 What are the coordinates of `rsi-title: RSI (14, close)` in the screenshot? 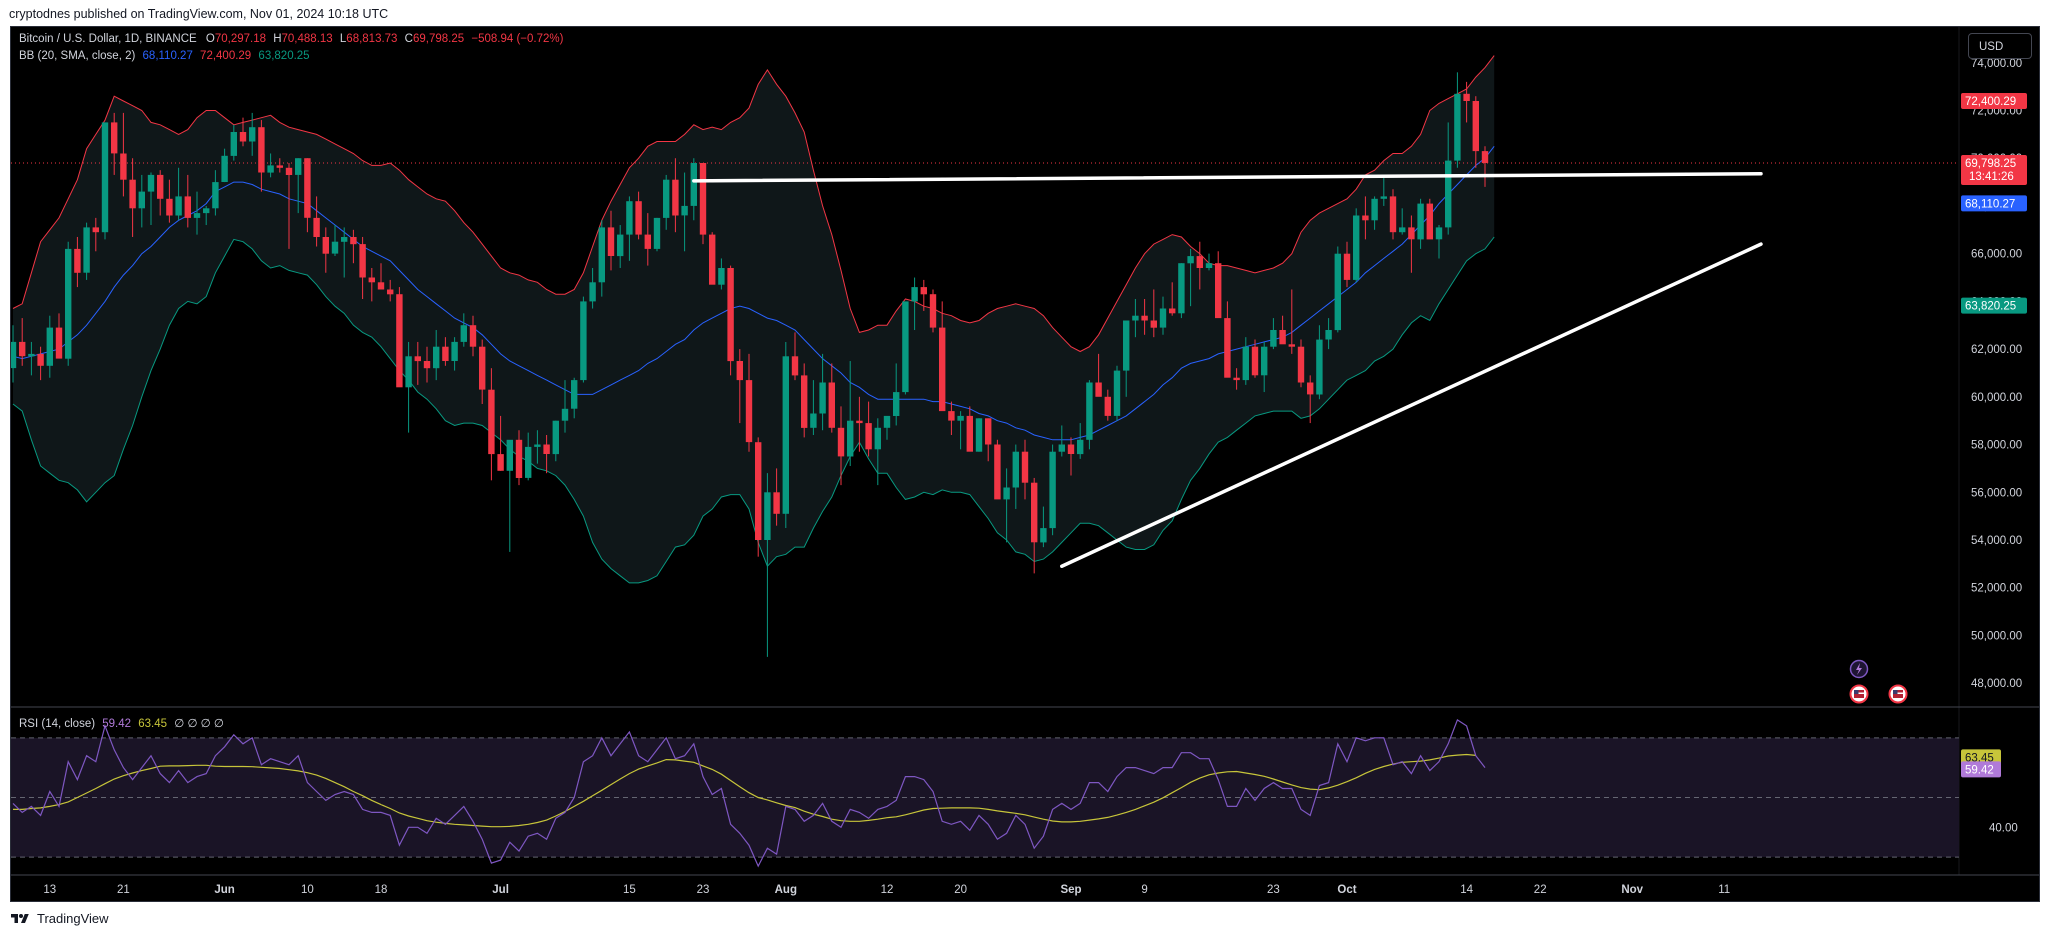 It's located at (57, 724).